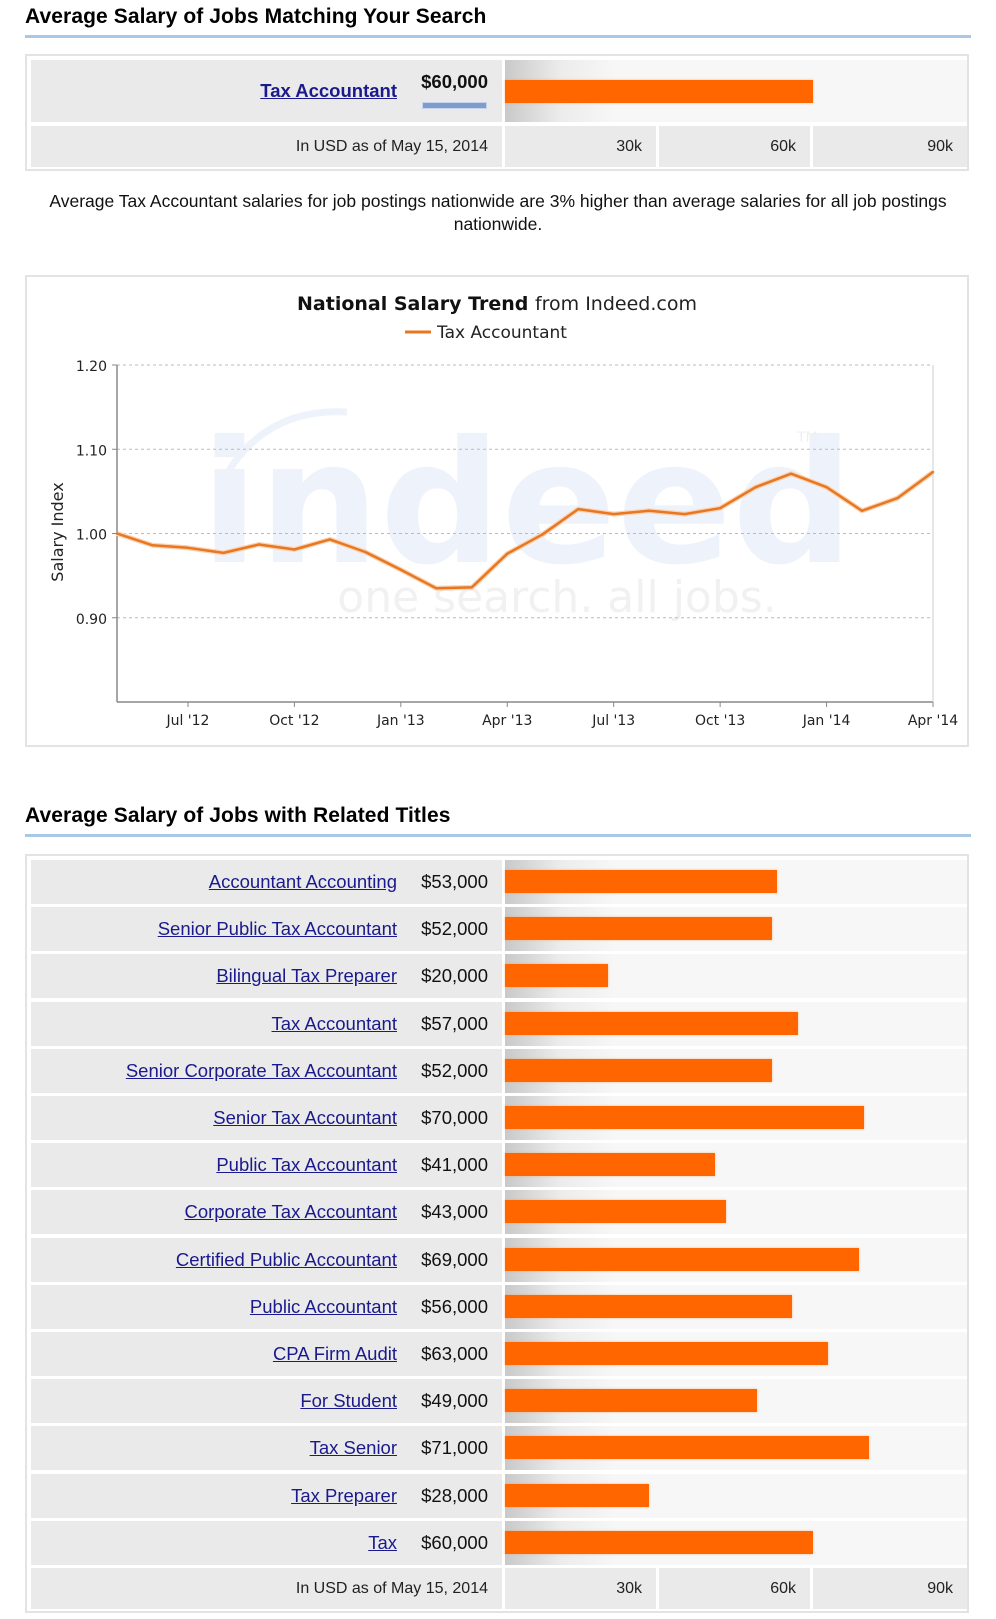 The width and height of the screenshot is (996, 1619). Describe the element at coordinates (454, 1448) in the screenshot. I see `salary-value: $71,000` at that location.